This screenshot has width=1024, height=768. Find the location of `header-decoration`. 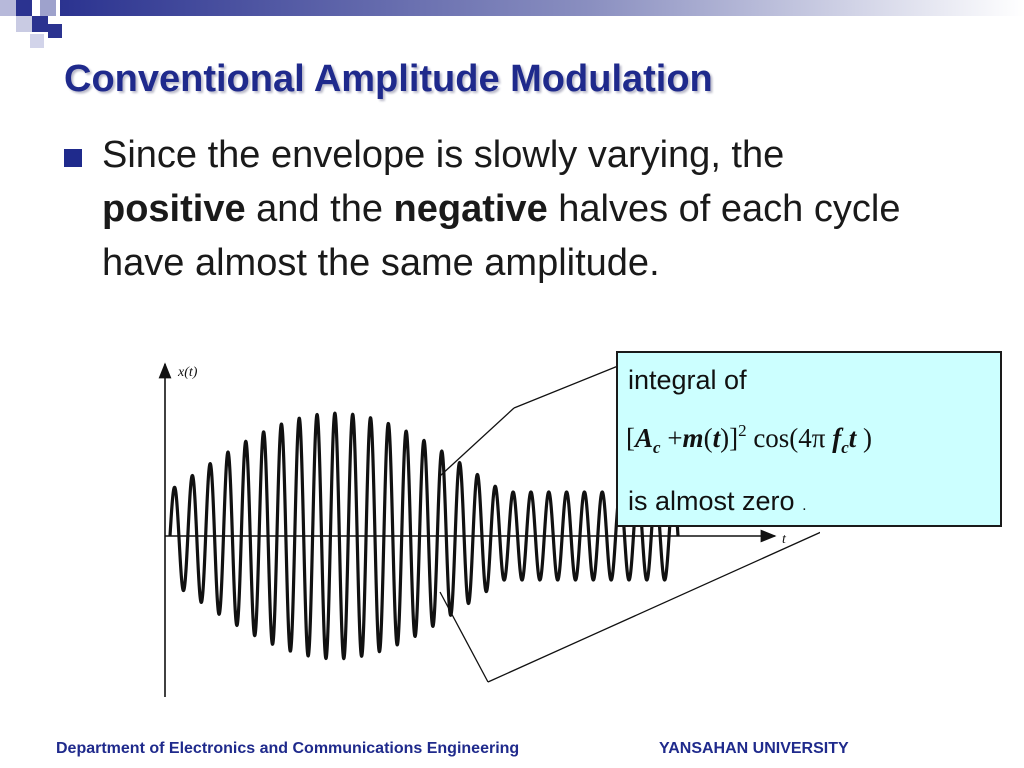

header-decoration is located at coordinates (512, 24).